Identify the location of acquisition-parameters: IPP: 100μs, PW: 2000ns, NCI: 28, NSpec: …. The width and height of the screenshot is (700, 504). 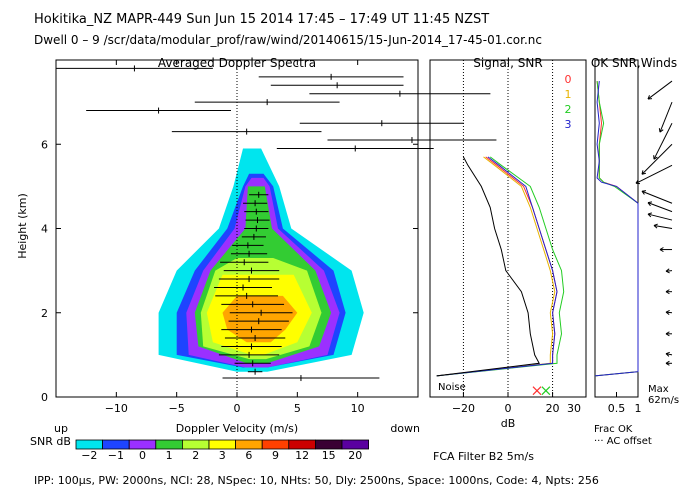
(316, 480).